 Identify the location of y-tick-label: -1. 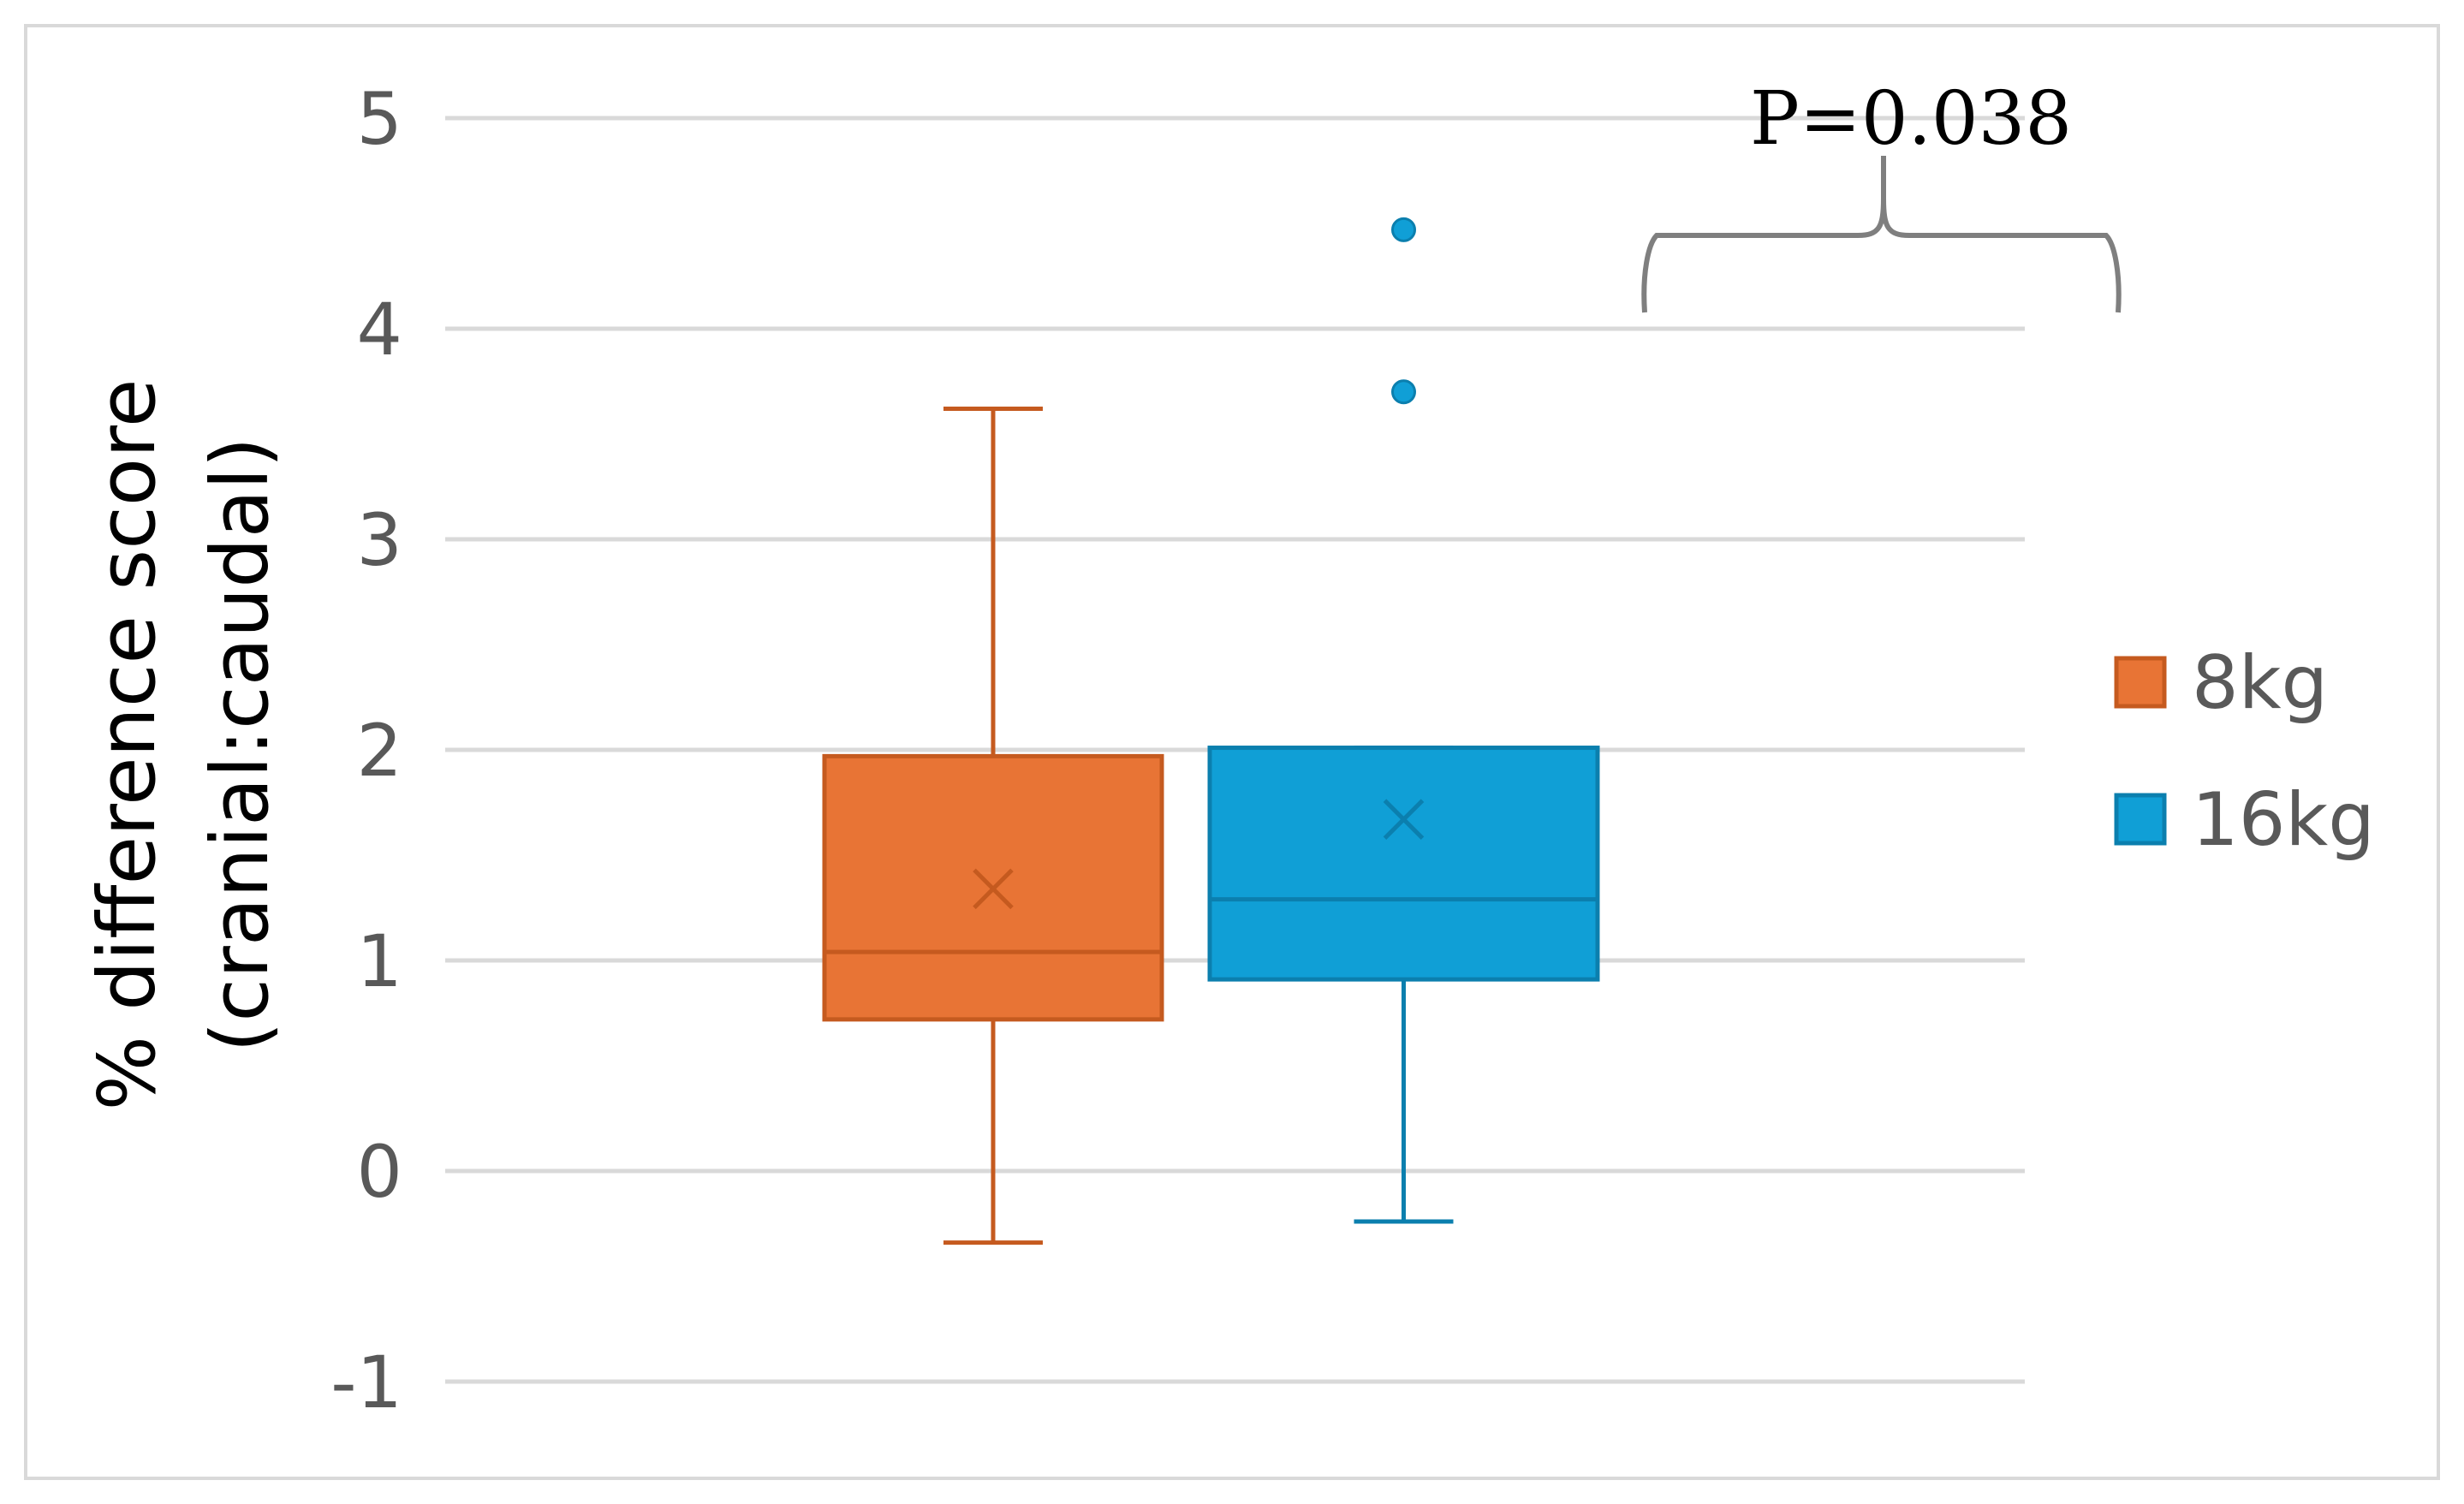
(366, 1382).